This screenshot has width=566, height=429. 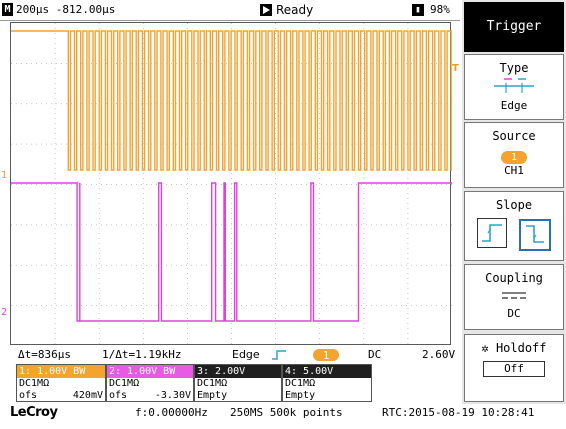 What do you see at coordinates (514, 205) in the screenshot?
I see `trigger-slope-label: Slope` at bounding box center [514, 205].